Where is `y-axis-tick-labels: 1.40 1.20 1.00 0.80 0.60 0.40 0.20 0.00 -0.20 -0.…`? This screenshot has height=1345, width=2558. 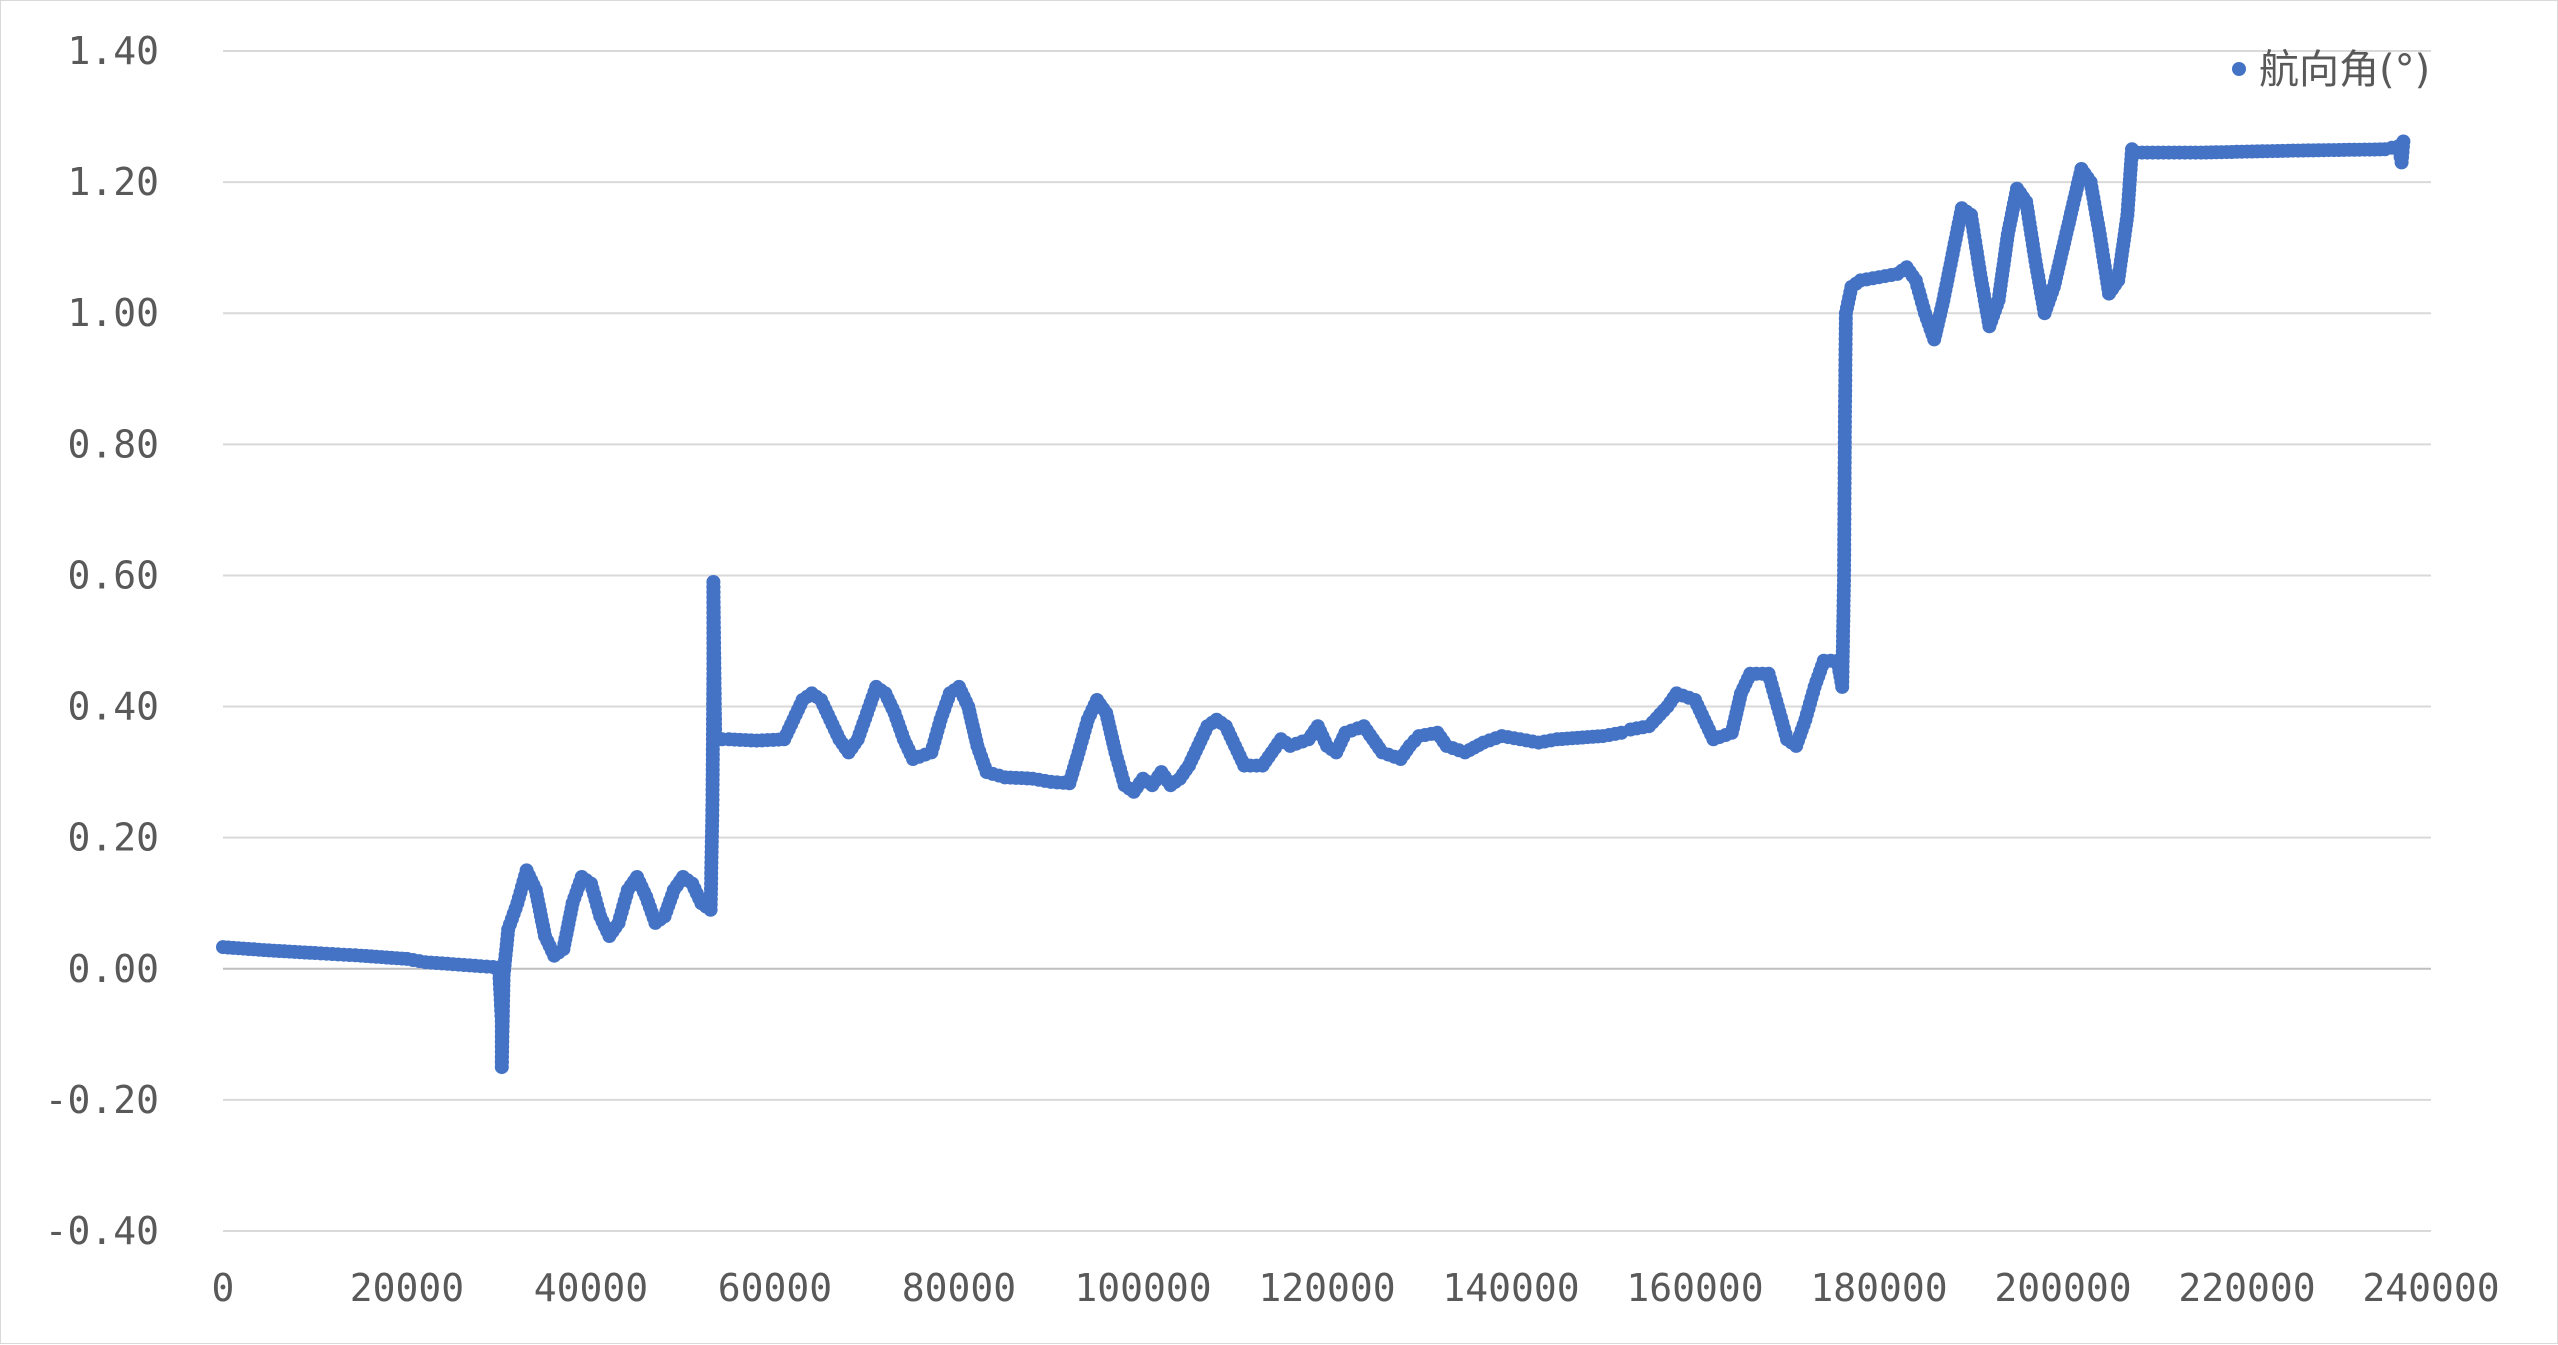 y-axis-tick-labels: 1.40 1.20 1.00 0.80 0.60 0.40 0.20 0.00 -0.20 -0.… is located at coordinates (102, 641).